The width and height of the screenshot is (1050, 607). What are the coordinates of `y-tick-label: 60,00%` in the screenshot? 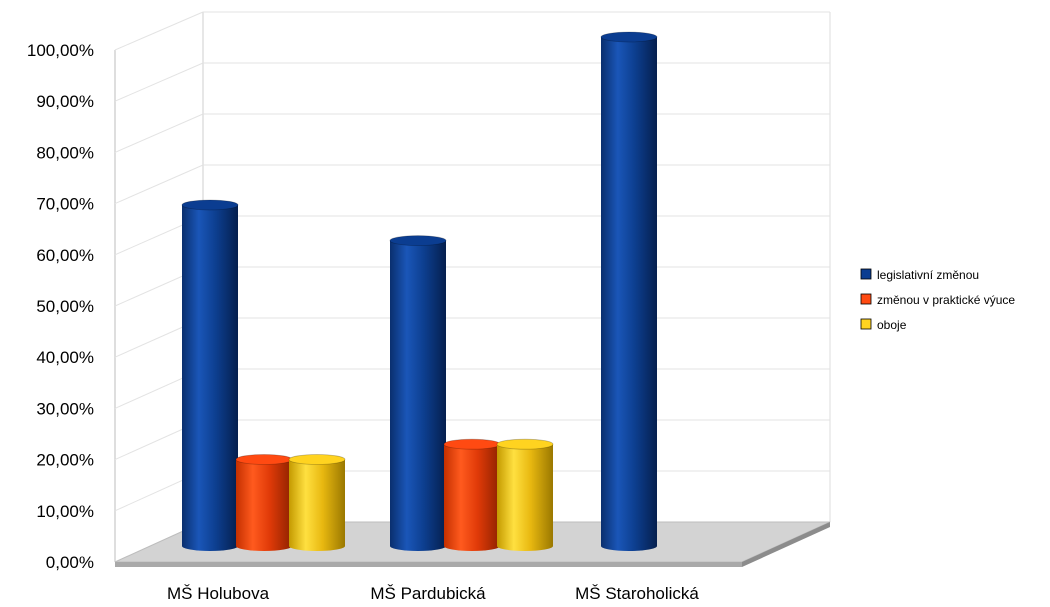 It's located at (65, 255).